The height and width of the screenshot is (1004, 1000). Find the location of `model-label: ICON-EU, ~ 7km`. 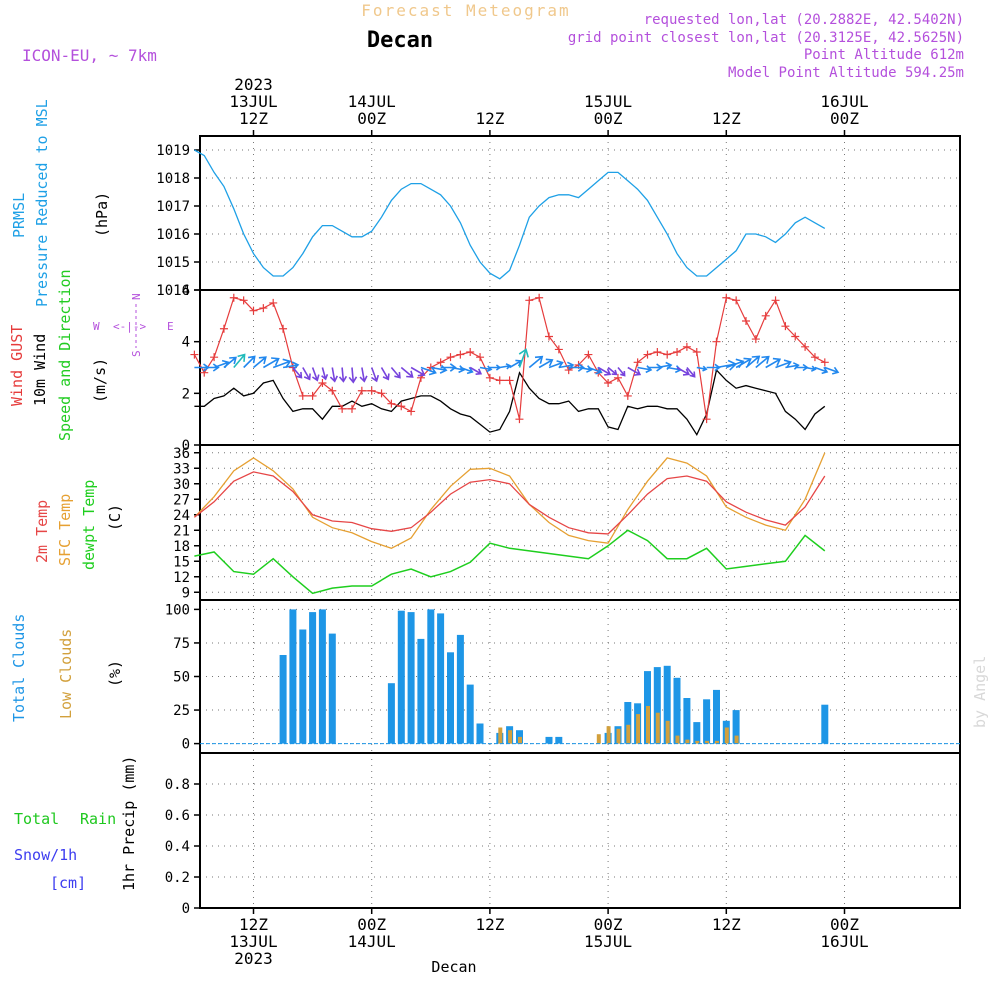

model-label: ICON-EU, ~ 7km is located at coordinates (89, 55).